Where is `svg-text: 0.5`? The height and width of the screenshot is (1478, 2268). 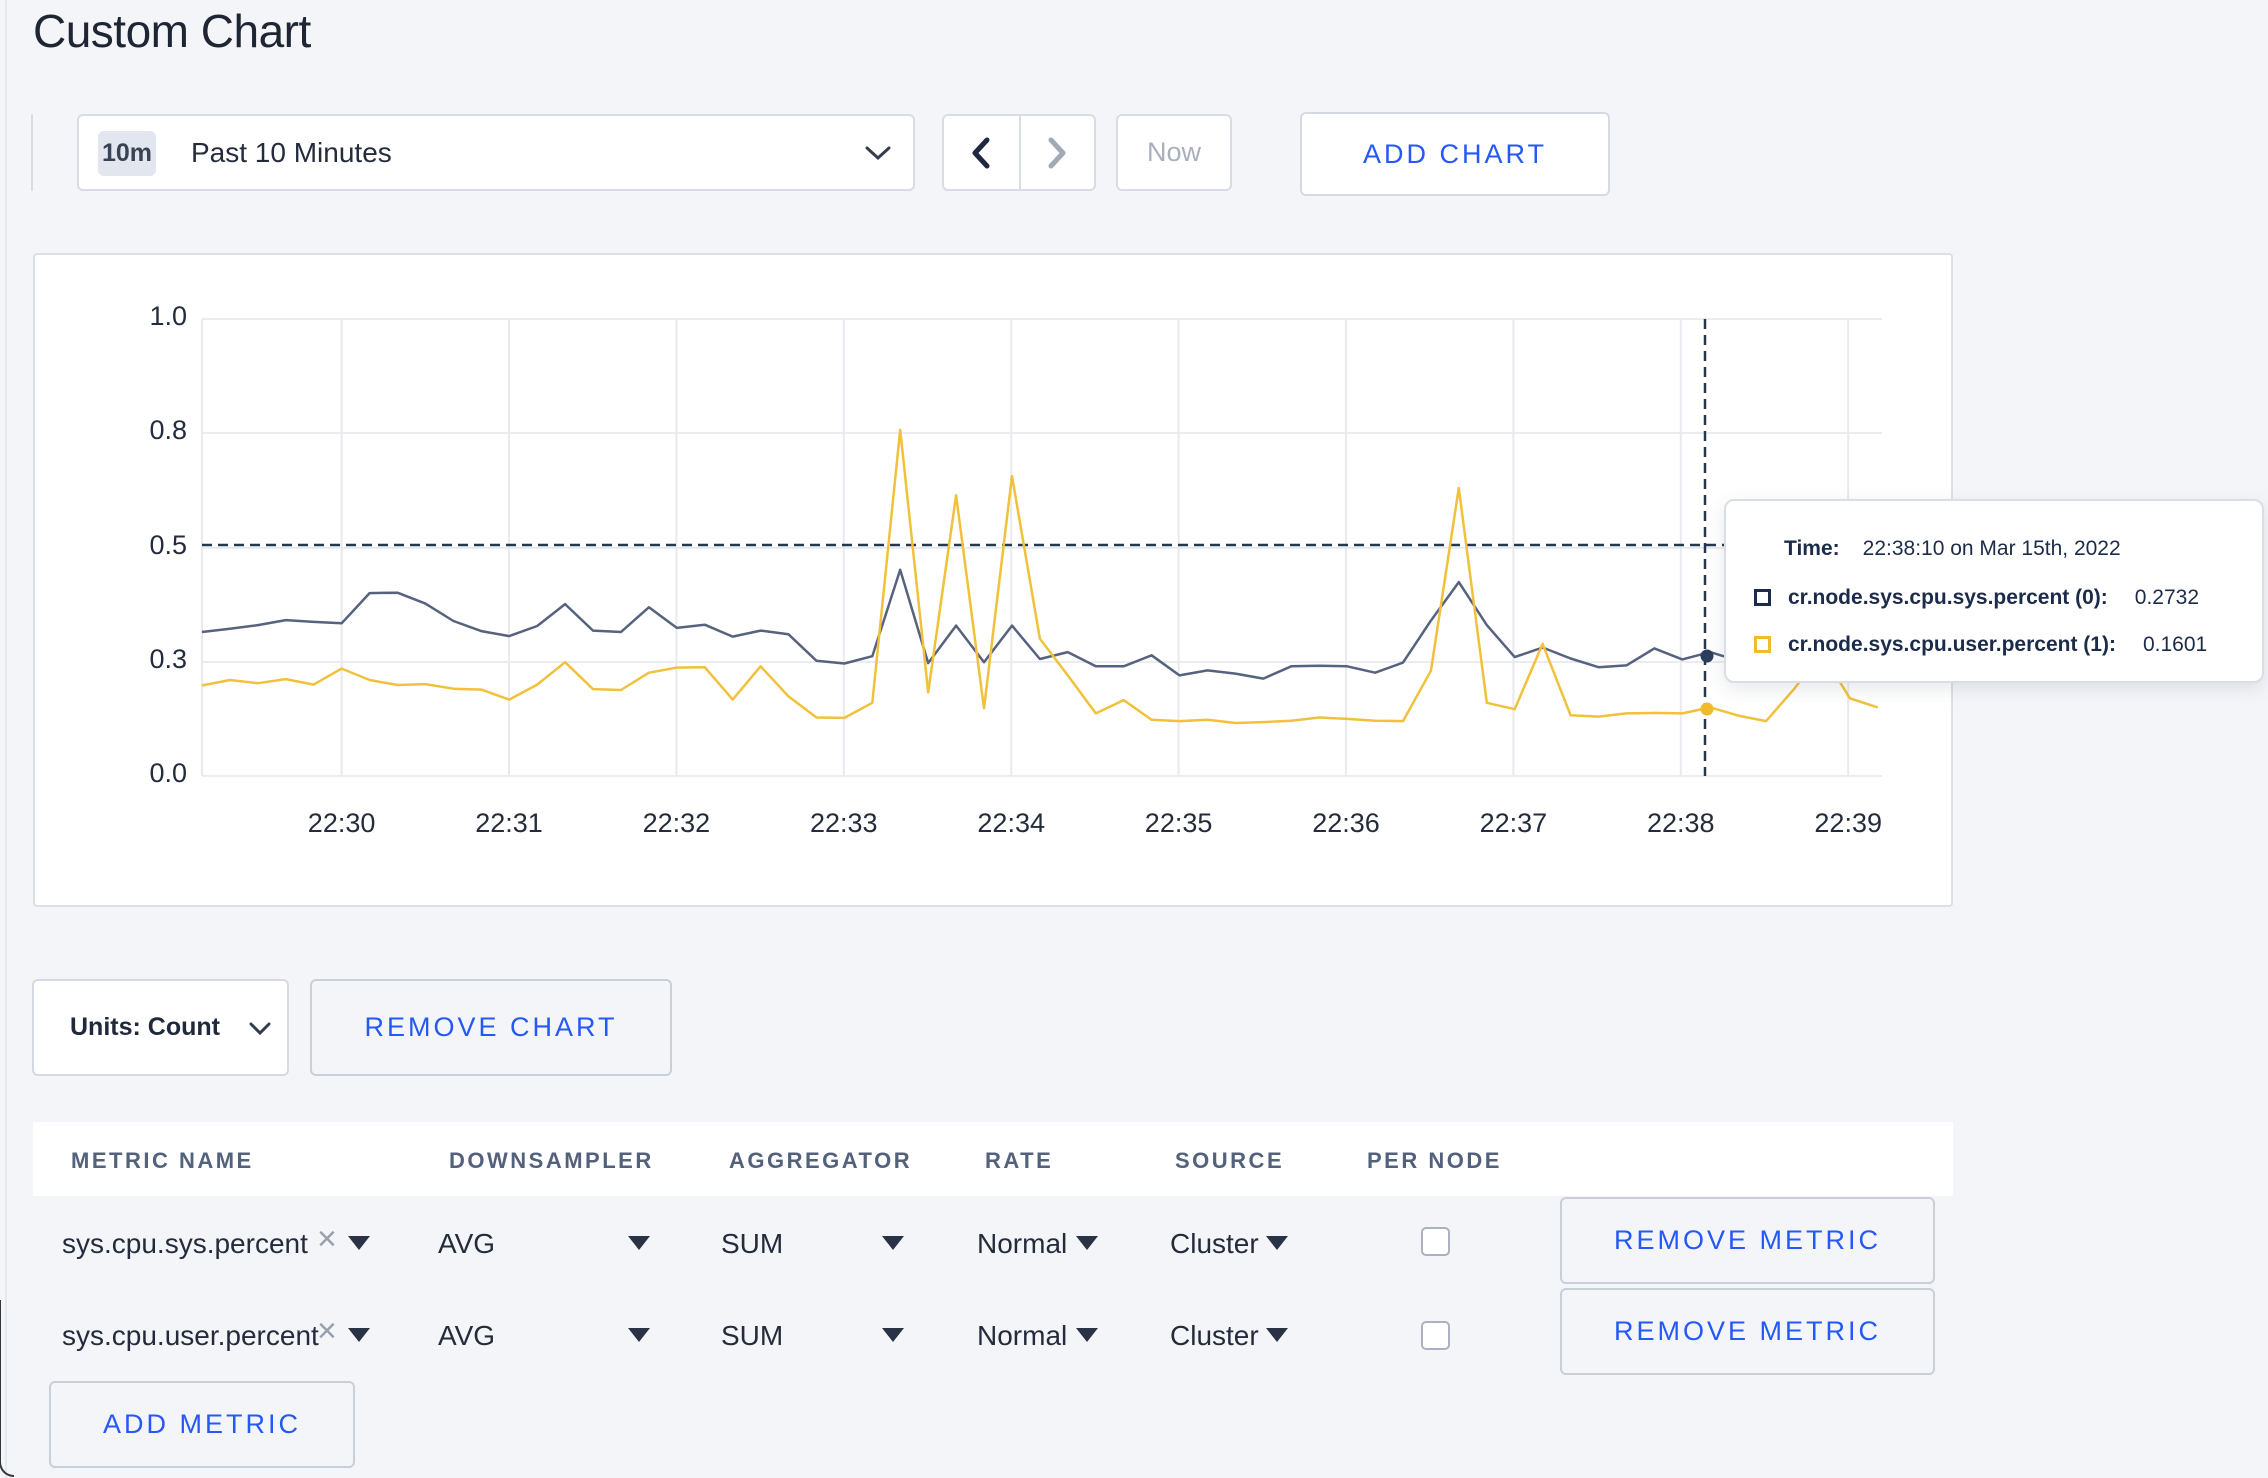
svg-text: 0.5 is located at coordinates (168, 545).